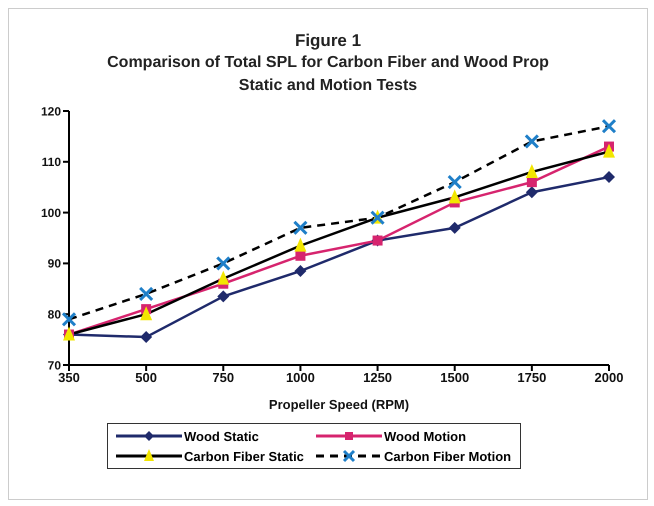 This screenshot has width=654, height=506. What do you see at coordinates (51, 213) in the screenshot?
I see `y-tick-label: 100` at bounding box center [51, 213].